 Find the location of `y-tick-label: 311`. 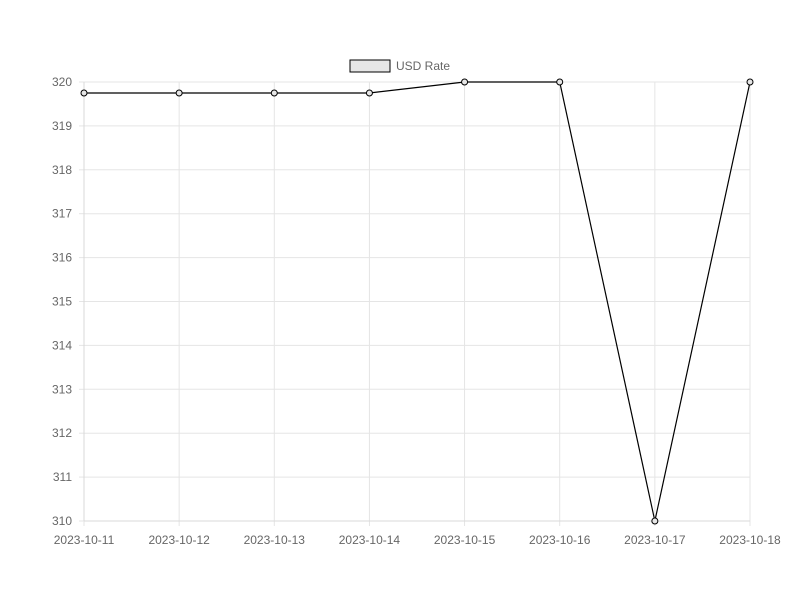

y-tick-label: 311 is located at coordinates (62, 477).